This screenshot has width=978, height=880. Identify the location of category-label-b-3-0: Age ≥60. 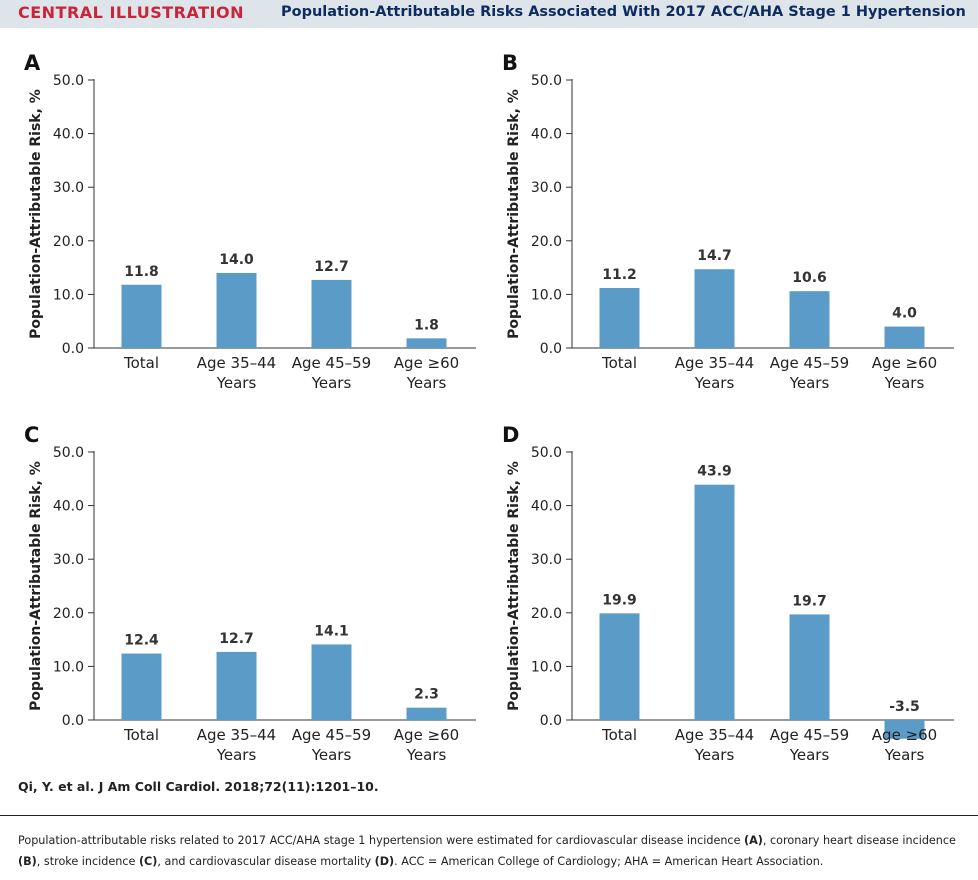
(904, 363).